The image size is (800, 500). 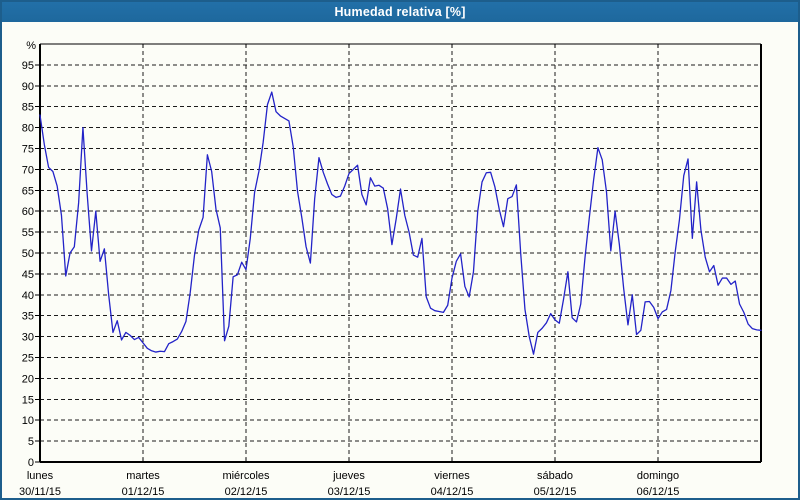 What do you see at coordinates (143, 476) in the screenshot?
I see `x-day-label: martes` at bounding box center [143, 476].